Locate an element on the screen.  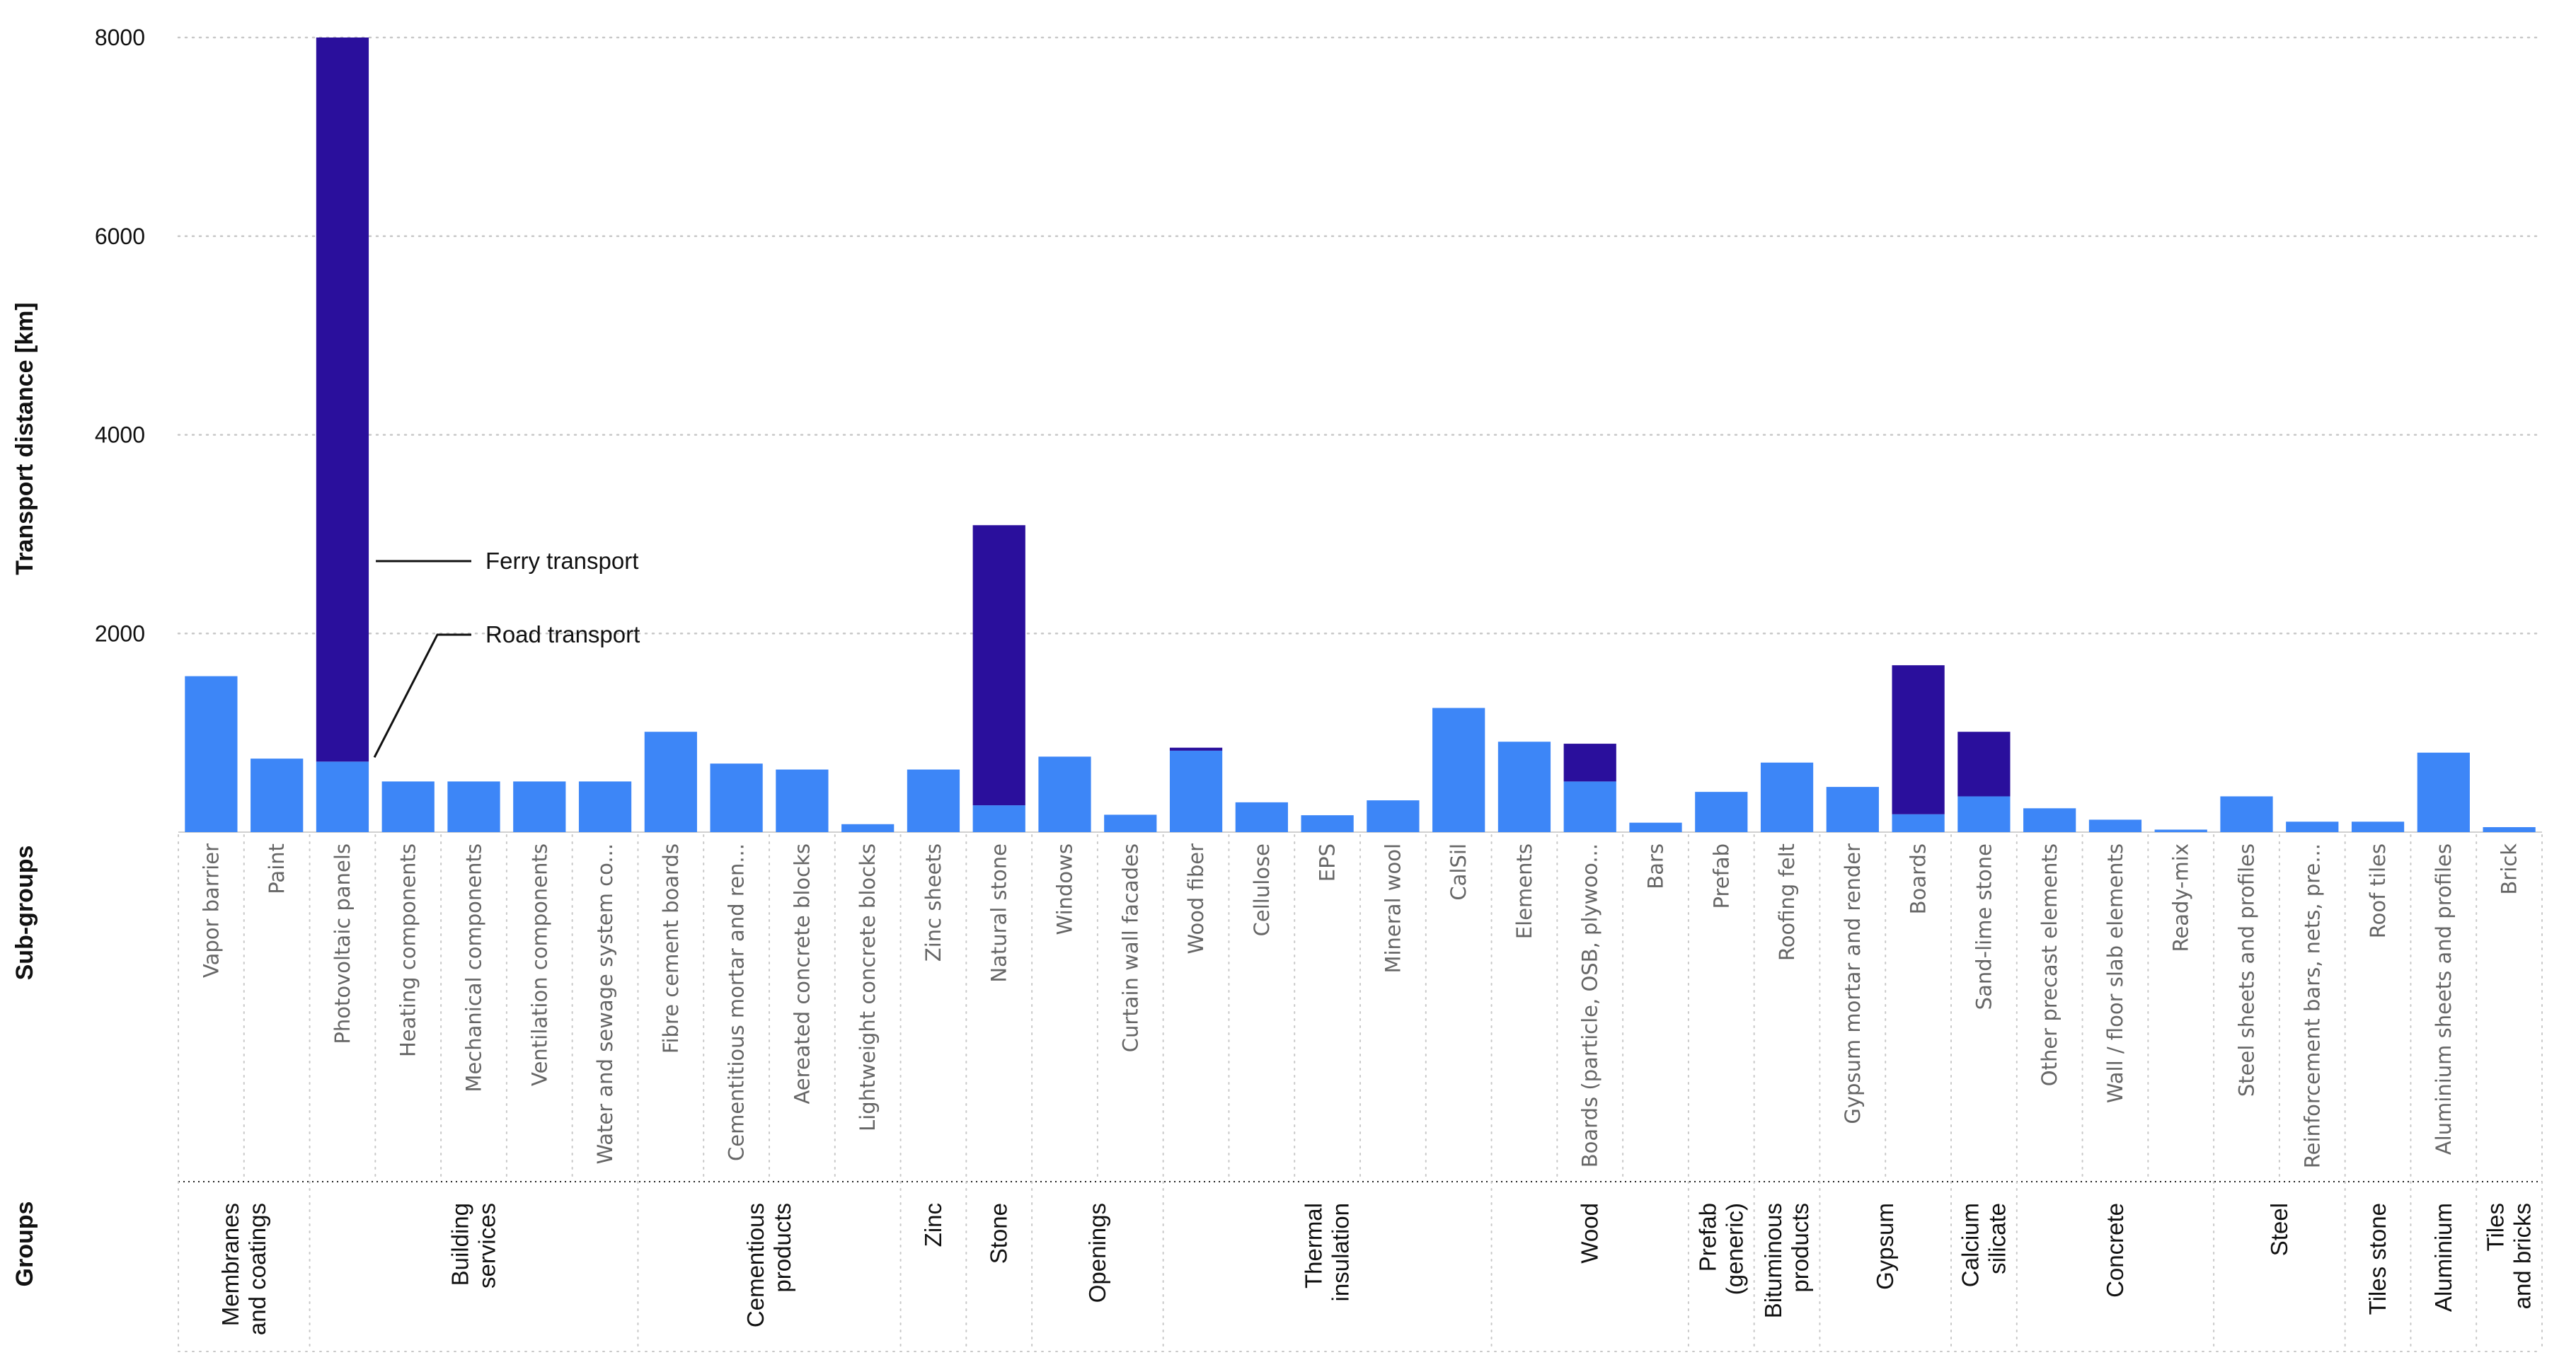
group-label: Calciumsilicate is located at coordinates (1984, 1245).